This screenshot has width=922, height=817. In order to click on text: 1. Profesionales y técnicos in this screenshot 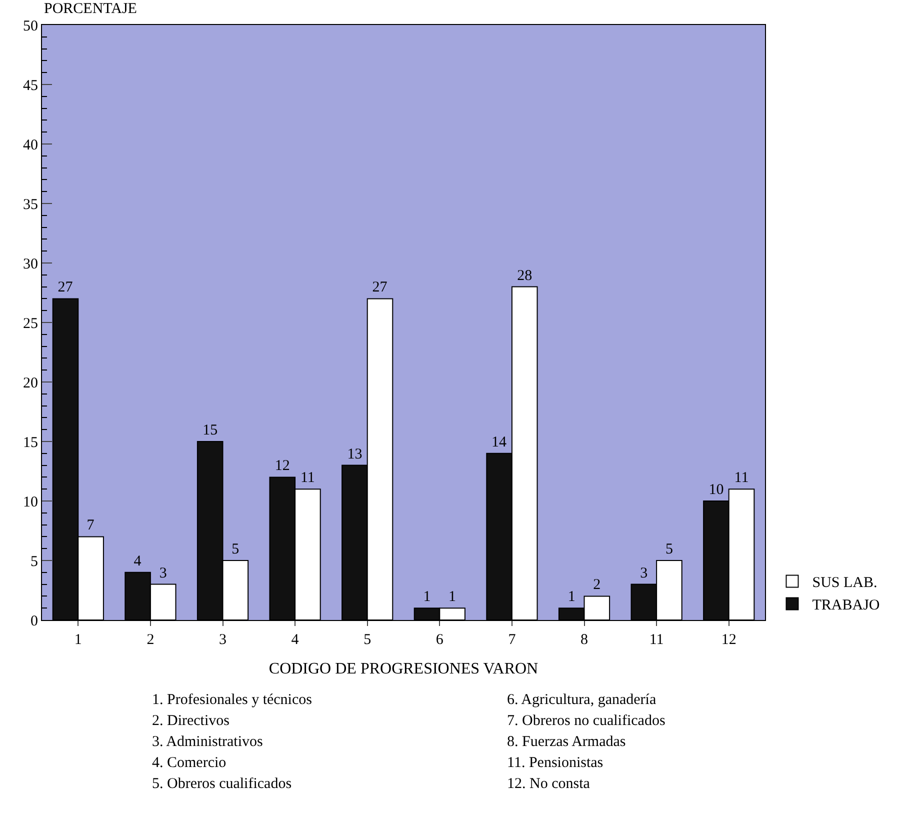, I will do `click(232, 700)`.